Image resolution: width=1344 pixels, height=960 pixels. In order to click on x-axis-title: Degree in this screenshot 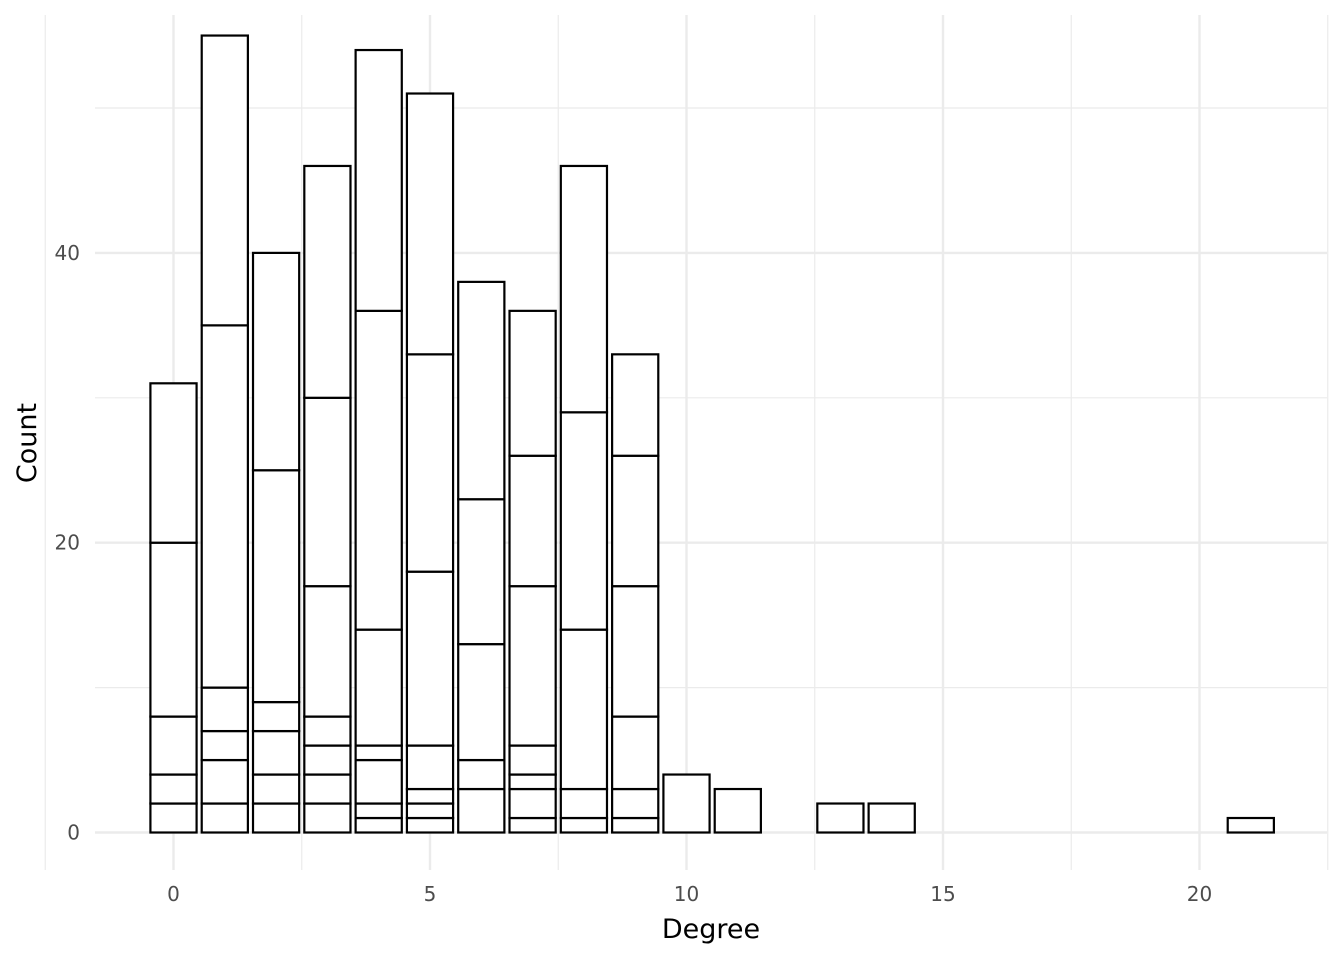, I will do `click(711, 929)`.